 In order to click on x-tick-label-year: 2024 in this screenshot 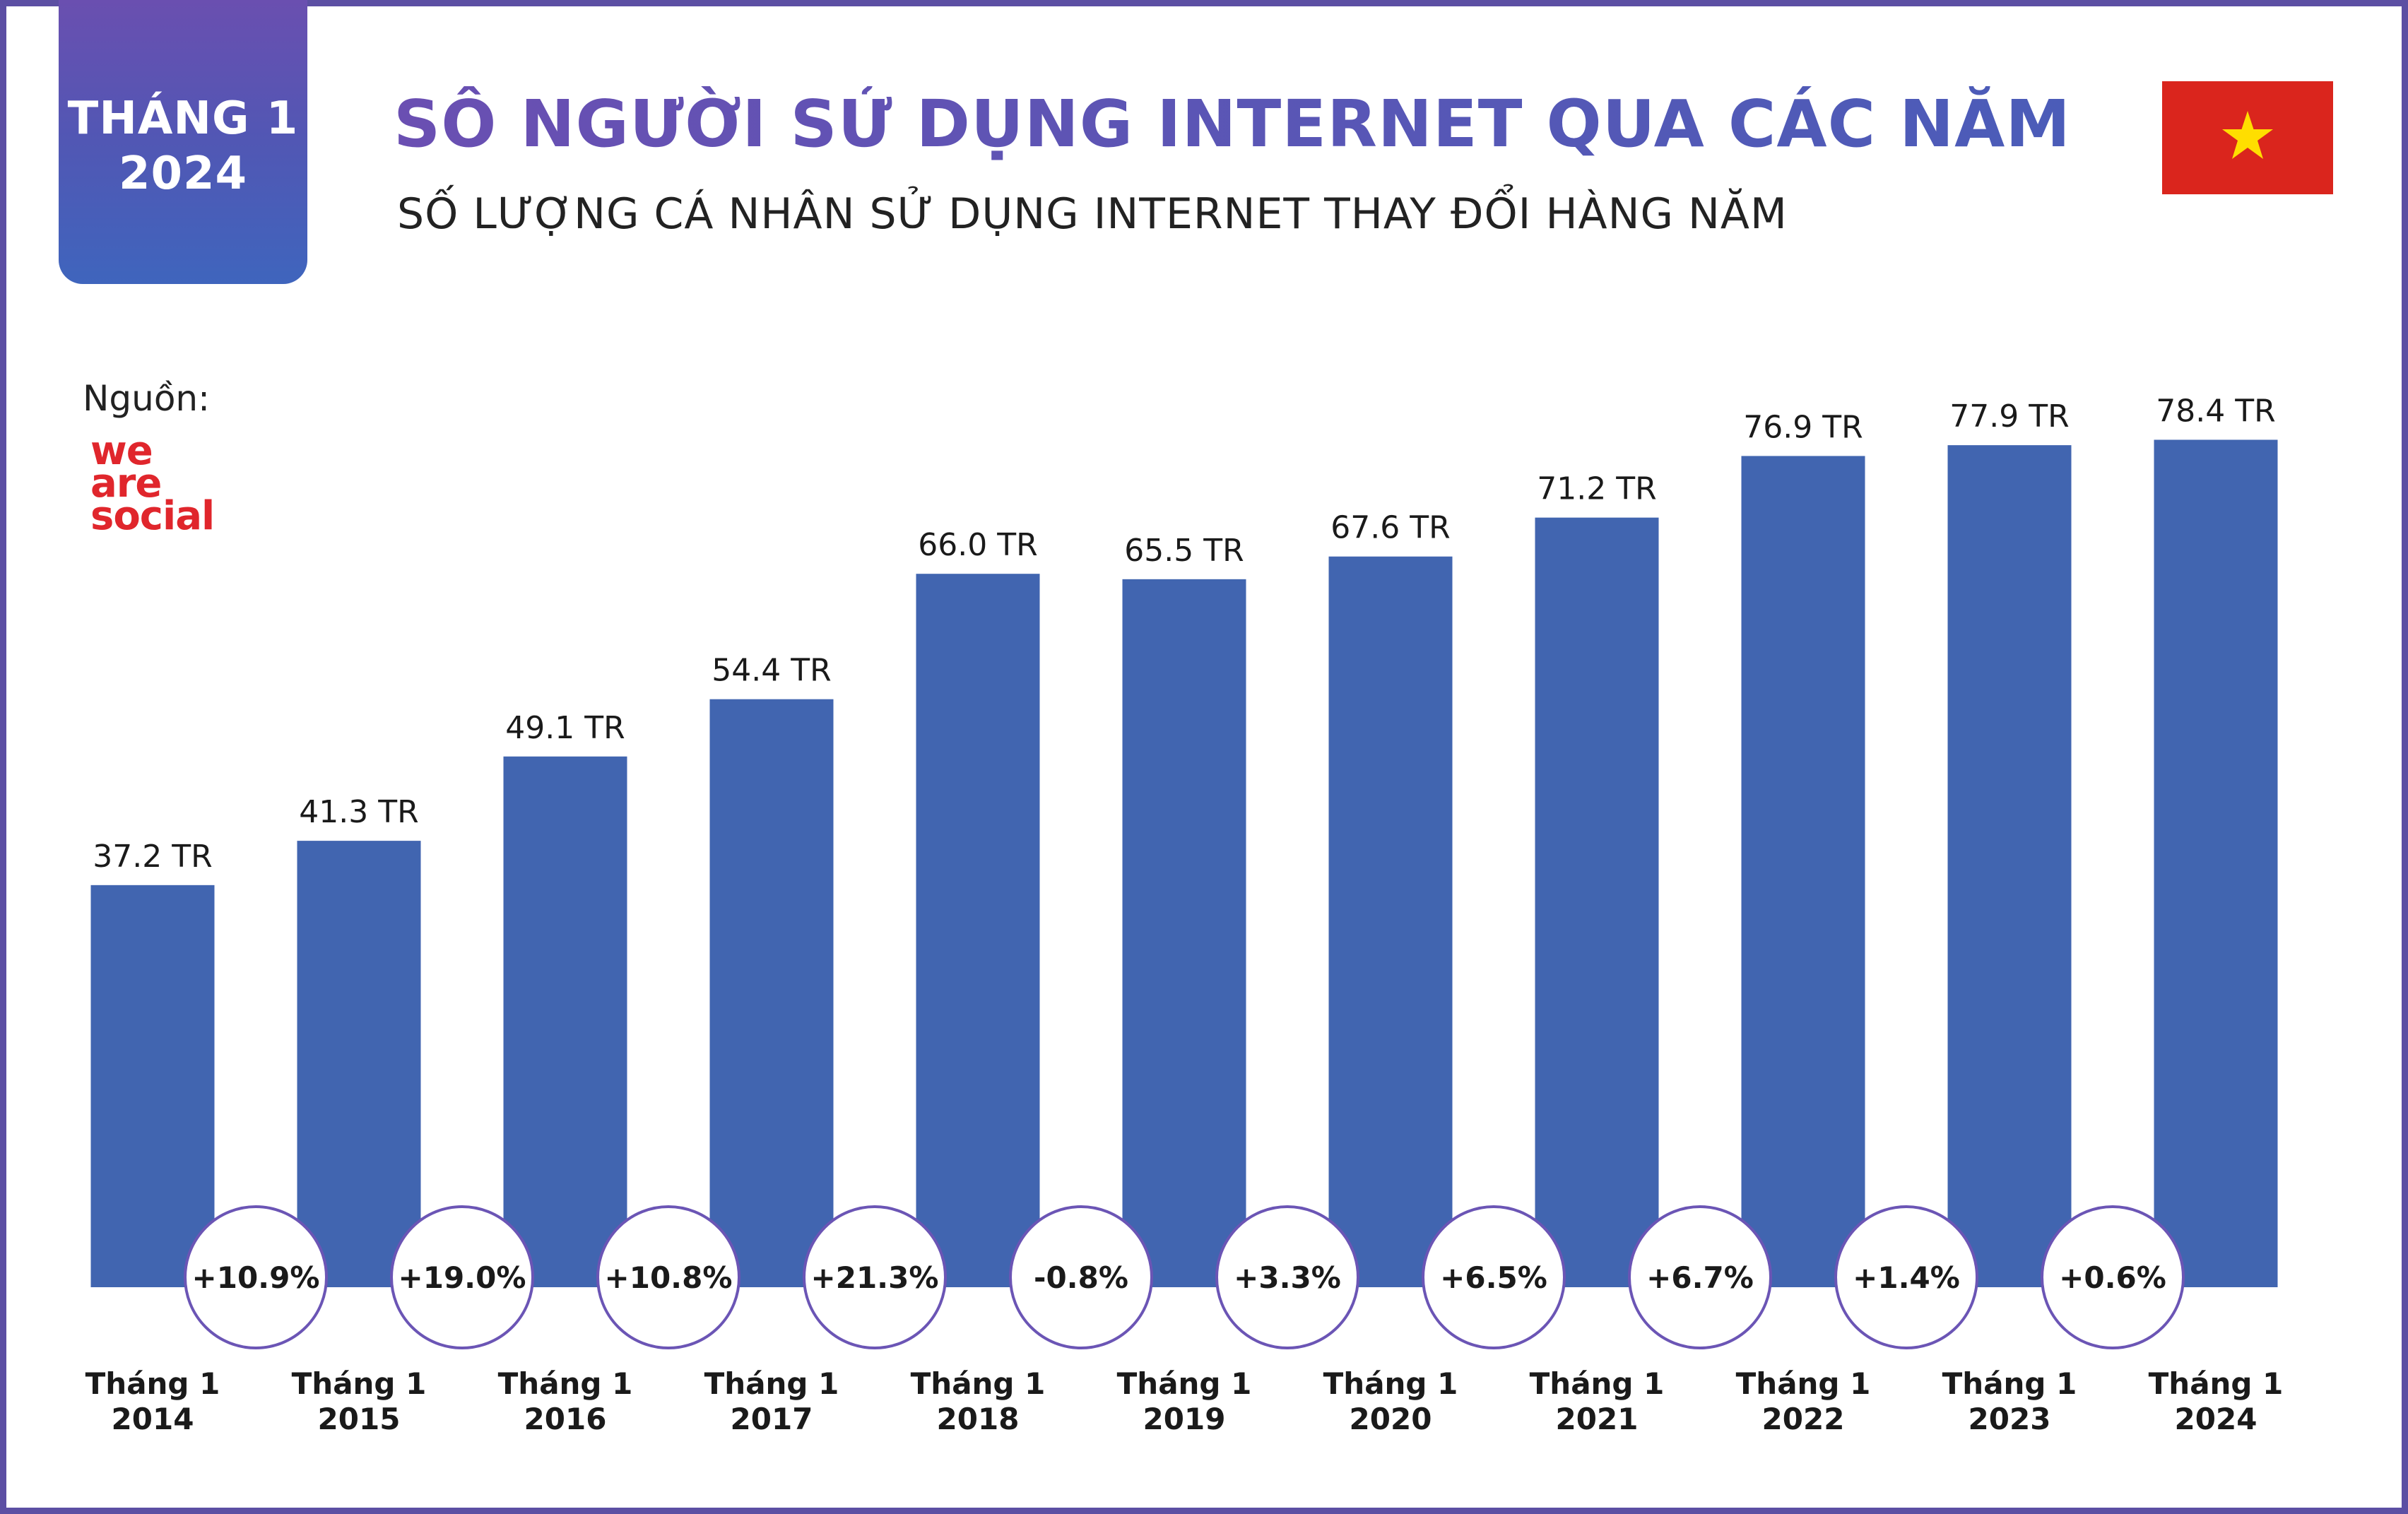, I will do `click(2216, 1419)`.